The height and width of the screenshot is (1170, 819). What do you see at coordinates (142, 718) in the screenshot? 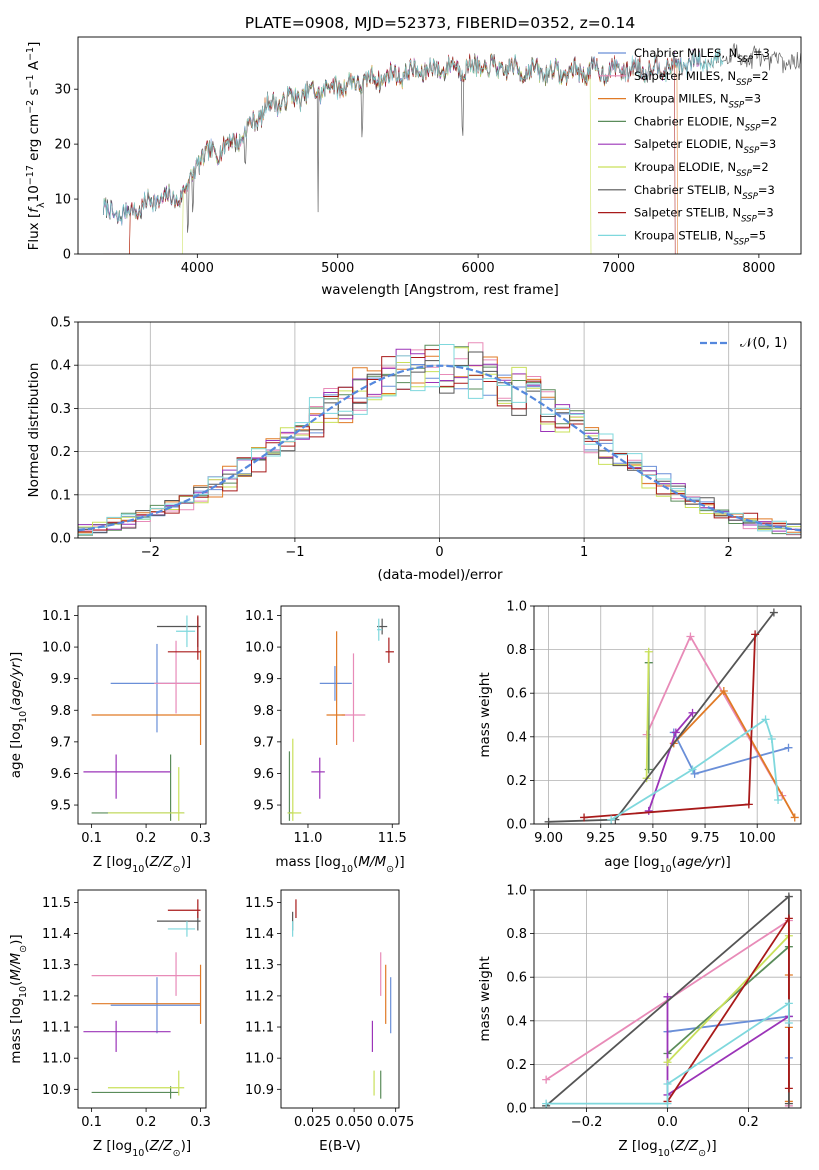
I see `plot-area-age-vs-Z` at bounding box center [142, 718].